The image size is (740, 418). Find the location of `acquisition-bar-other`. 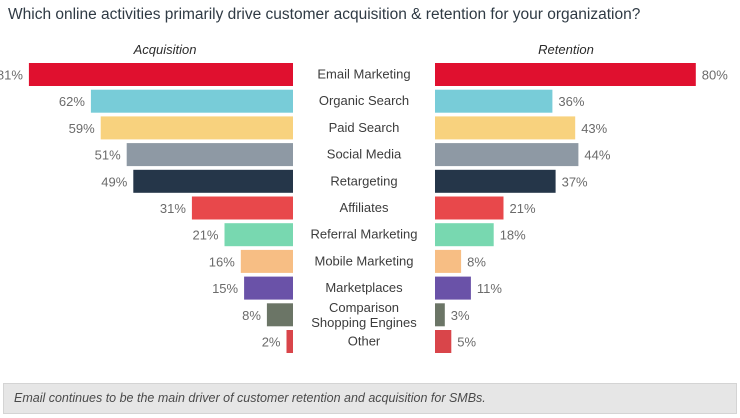

acquisition-bar-other is located at coordinates (289, 341).